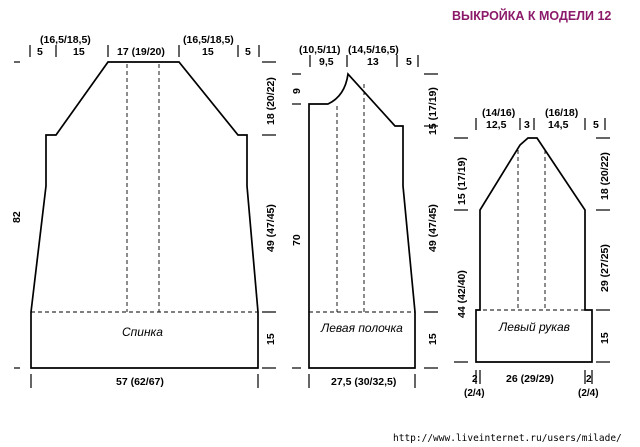  Describe the element at coordinates (531, 15) in the screenshot. I see `pattern-title: ВЫКРОЙКА К МОДЕЛИ 12` at that location.